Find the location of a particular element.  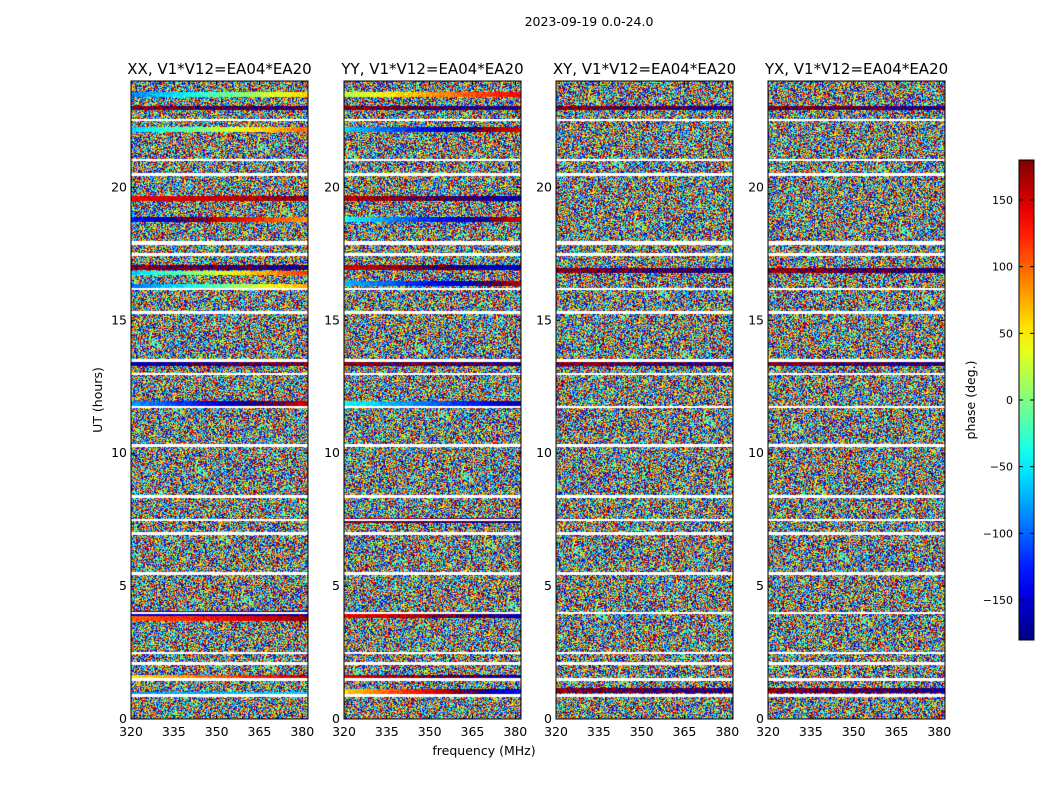

figure-title: 2023-09-19 0.0-24.0 is located at coordinates (589, 21).